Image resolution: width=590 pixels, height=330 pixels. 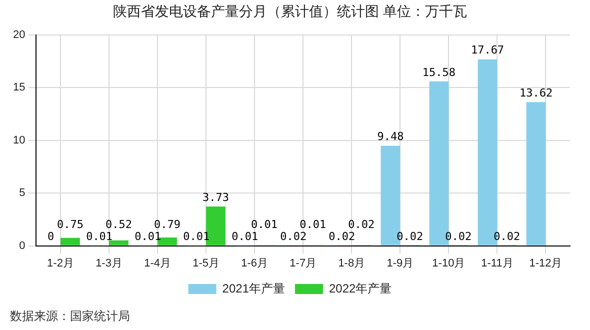 What do you see at coordinates (22, 246) in the screenshot?
I see `y-tick-label: 0` at bounding box center [22, 246].